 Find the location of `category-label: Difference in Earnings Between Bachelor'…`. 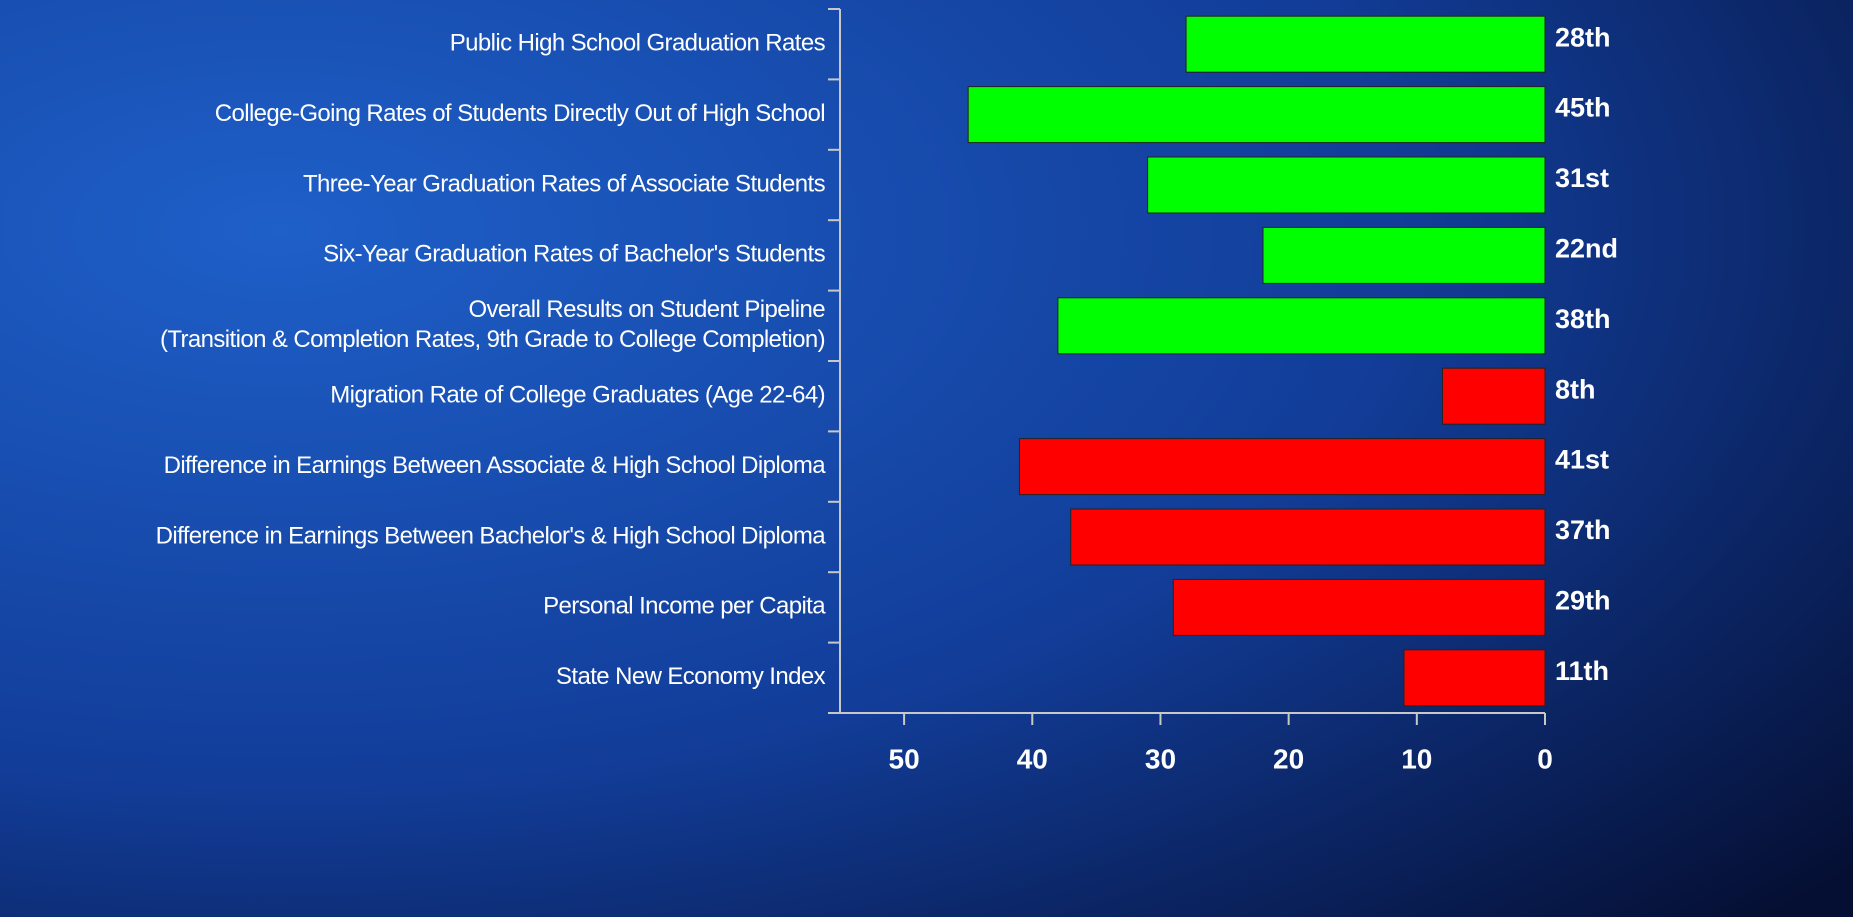

category-label: Difference in Earnings Between Bachelor'… is located at coordinates (491, 535).